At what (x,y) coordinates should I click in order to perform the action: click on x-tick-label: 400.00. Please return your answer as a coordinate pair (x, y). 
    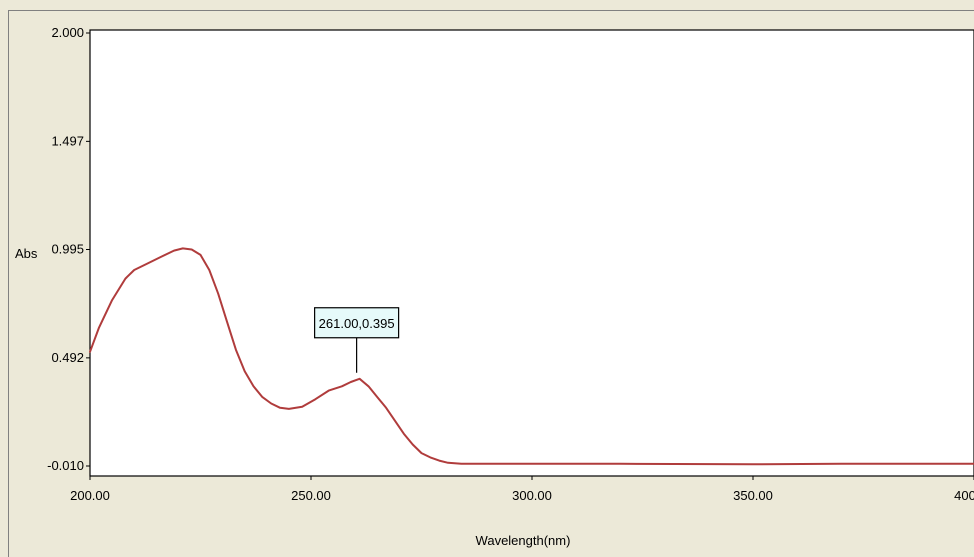
    Looking at the image, I should click on (964, 495).